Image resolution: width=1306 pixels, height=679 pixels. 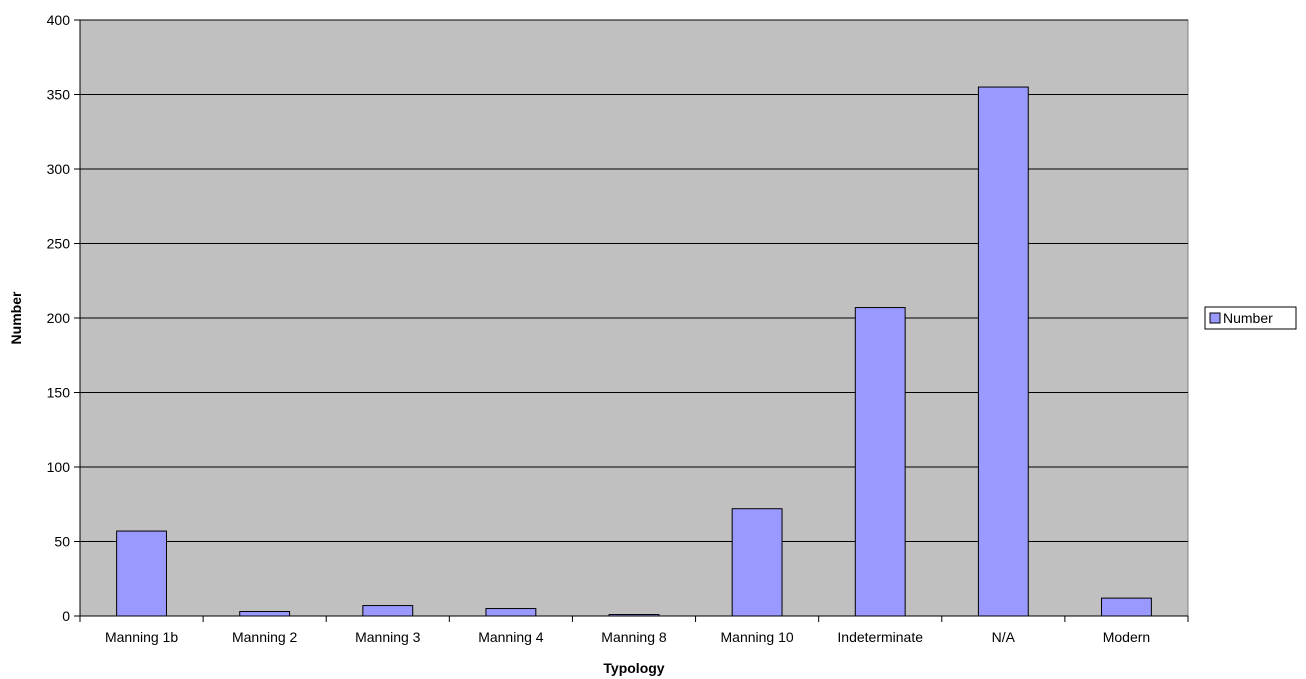 What do you see at coordinates (16, 317) in the screenshot?
I see `y-axis-title: Number` at bounding box center [16, 317].